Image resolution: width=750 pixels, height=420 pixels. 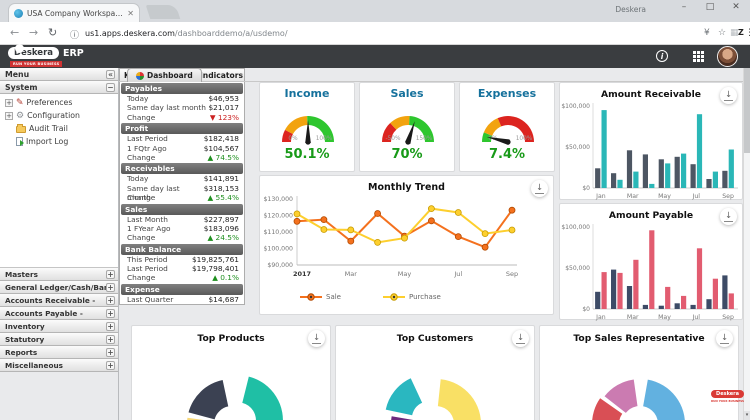 I want to click on back-icon: ←, so click(x=15, y=32).